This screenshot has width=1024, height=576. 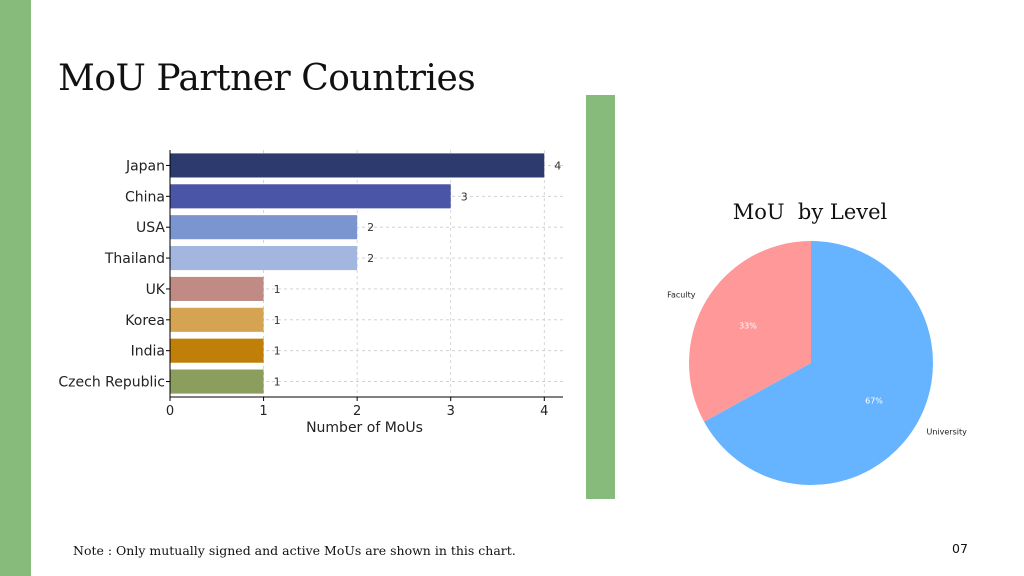 What do you see at coordinates (145, 321) in the screenshot?
I see `category-label: Korea` at bounding box center [145, 321].